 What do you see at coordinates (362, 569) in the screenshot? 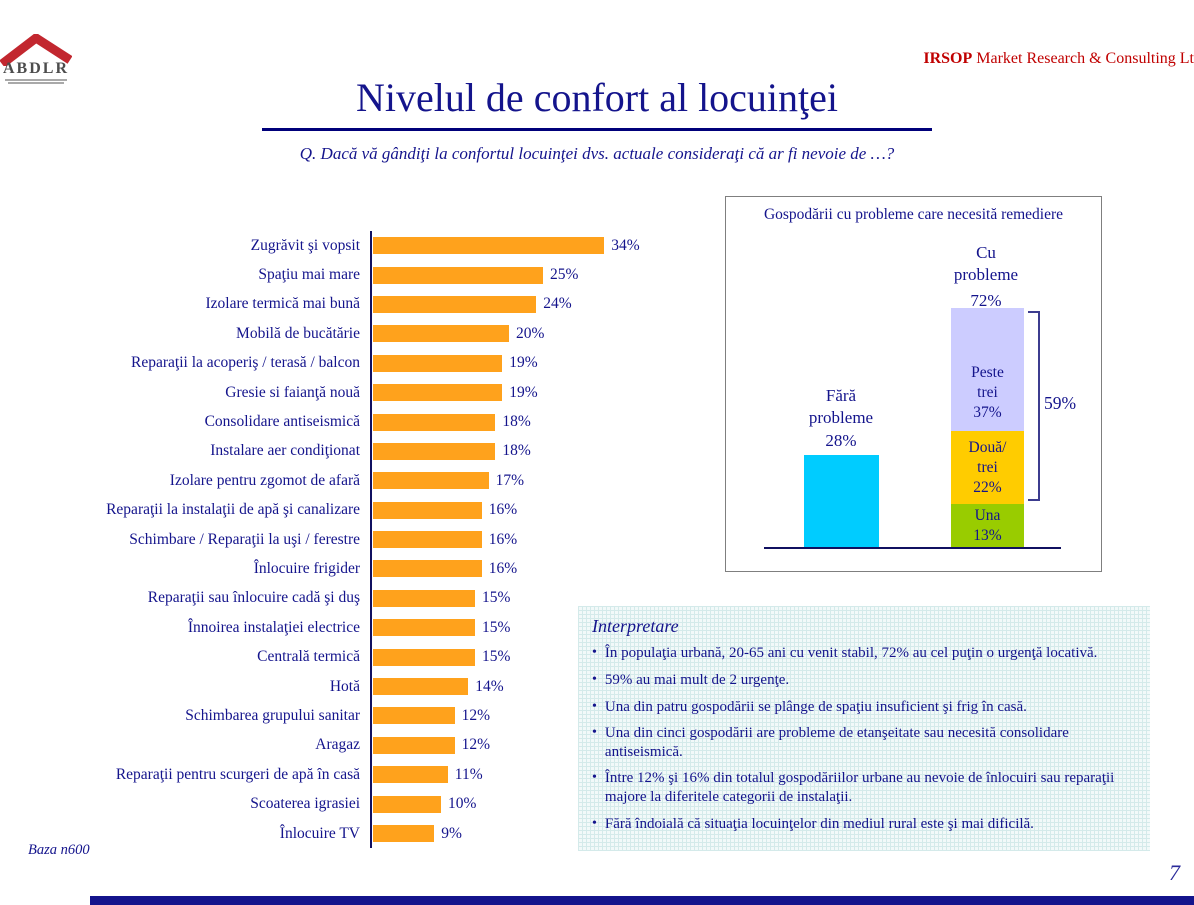
I see `bar-row: Înlocuire frigider 16%` at bounding box center [362, 569].